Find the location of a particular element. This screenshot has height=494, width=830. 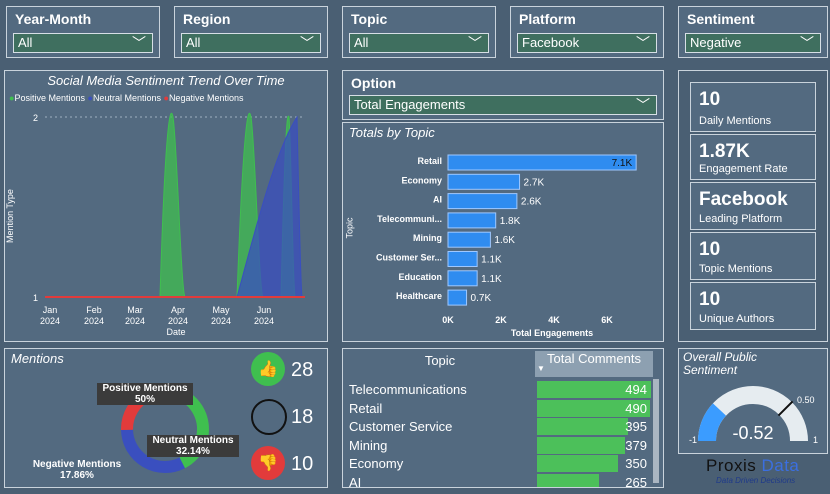

kpi-value: 1.87K is located at coordinates (724, 151).